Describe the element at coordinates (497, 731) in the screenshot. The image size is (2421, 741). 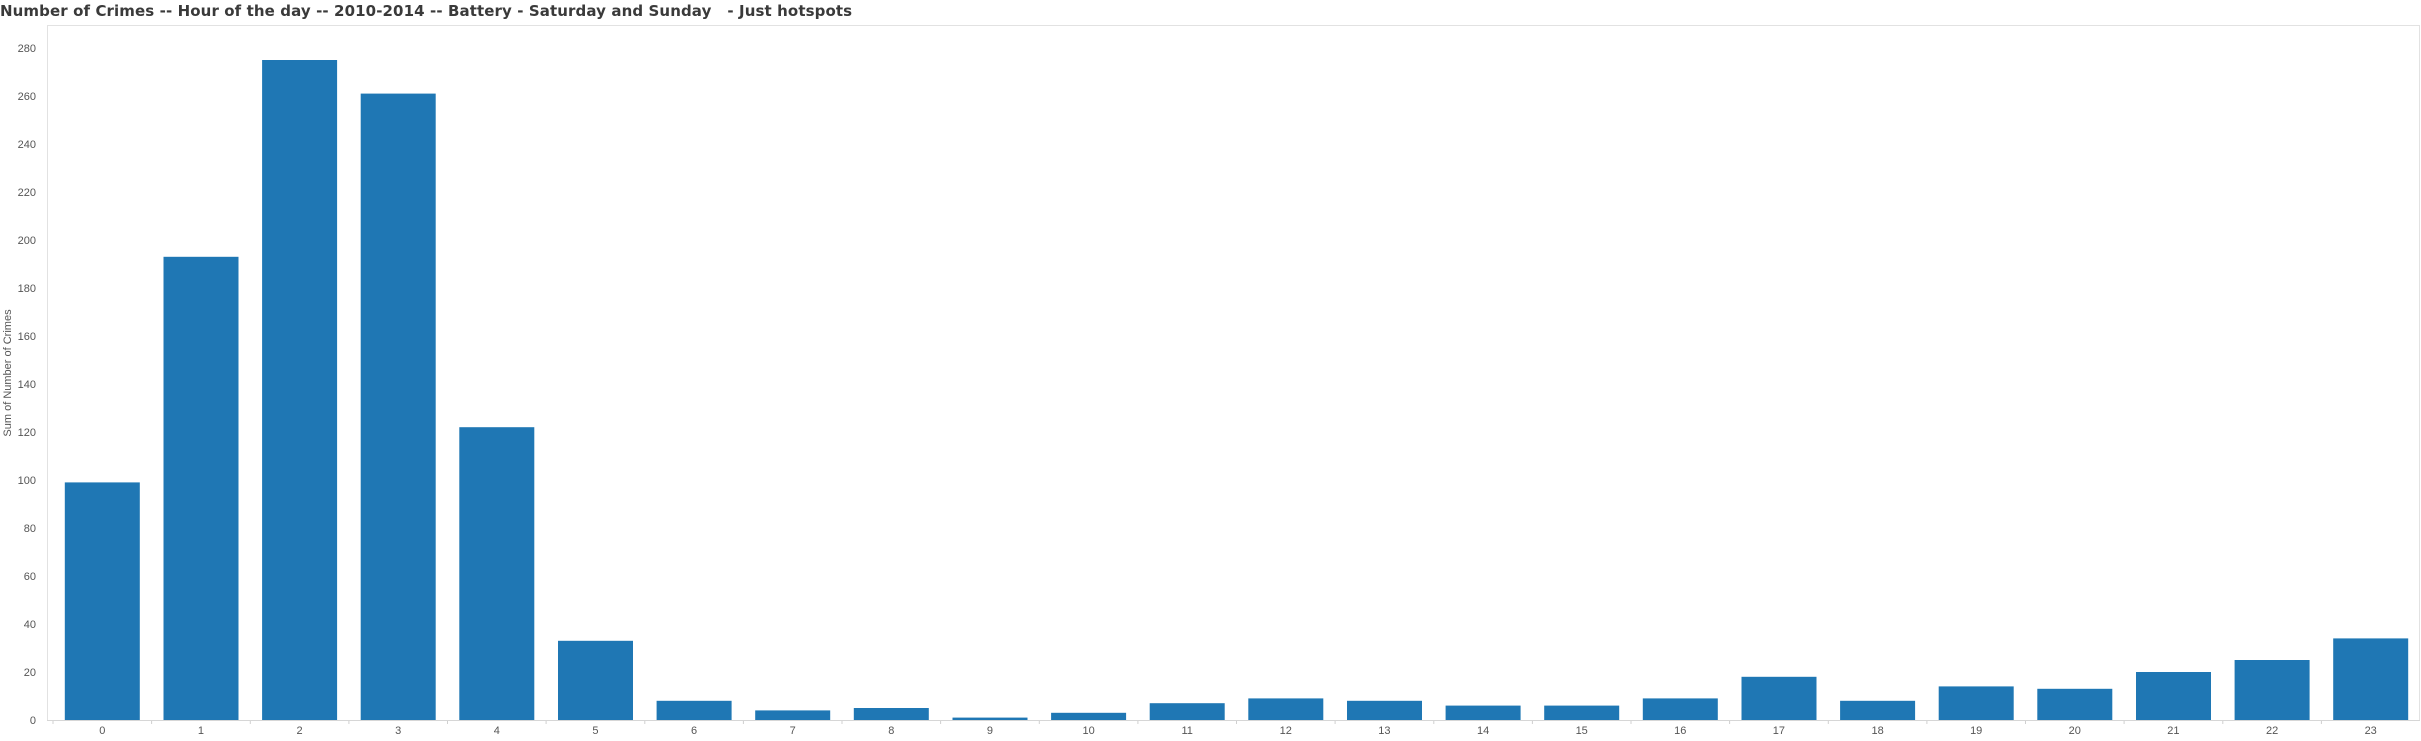
I see `x-tick-label: 4` at that location.